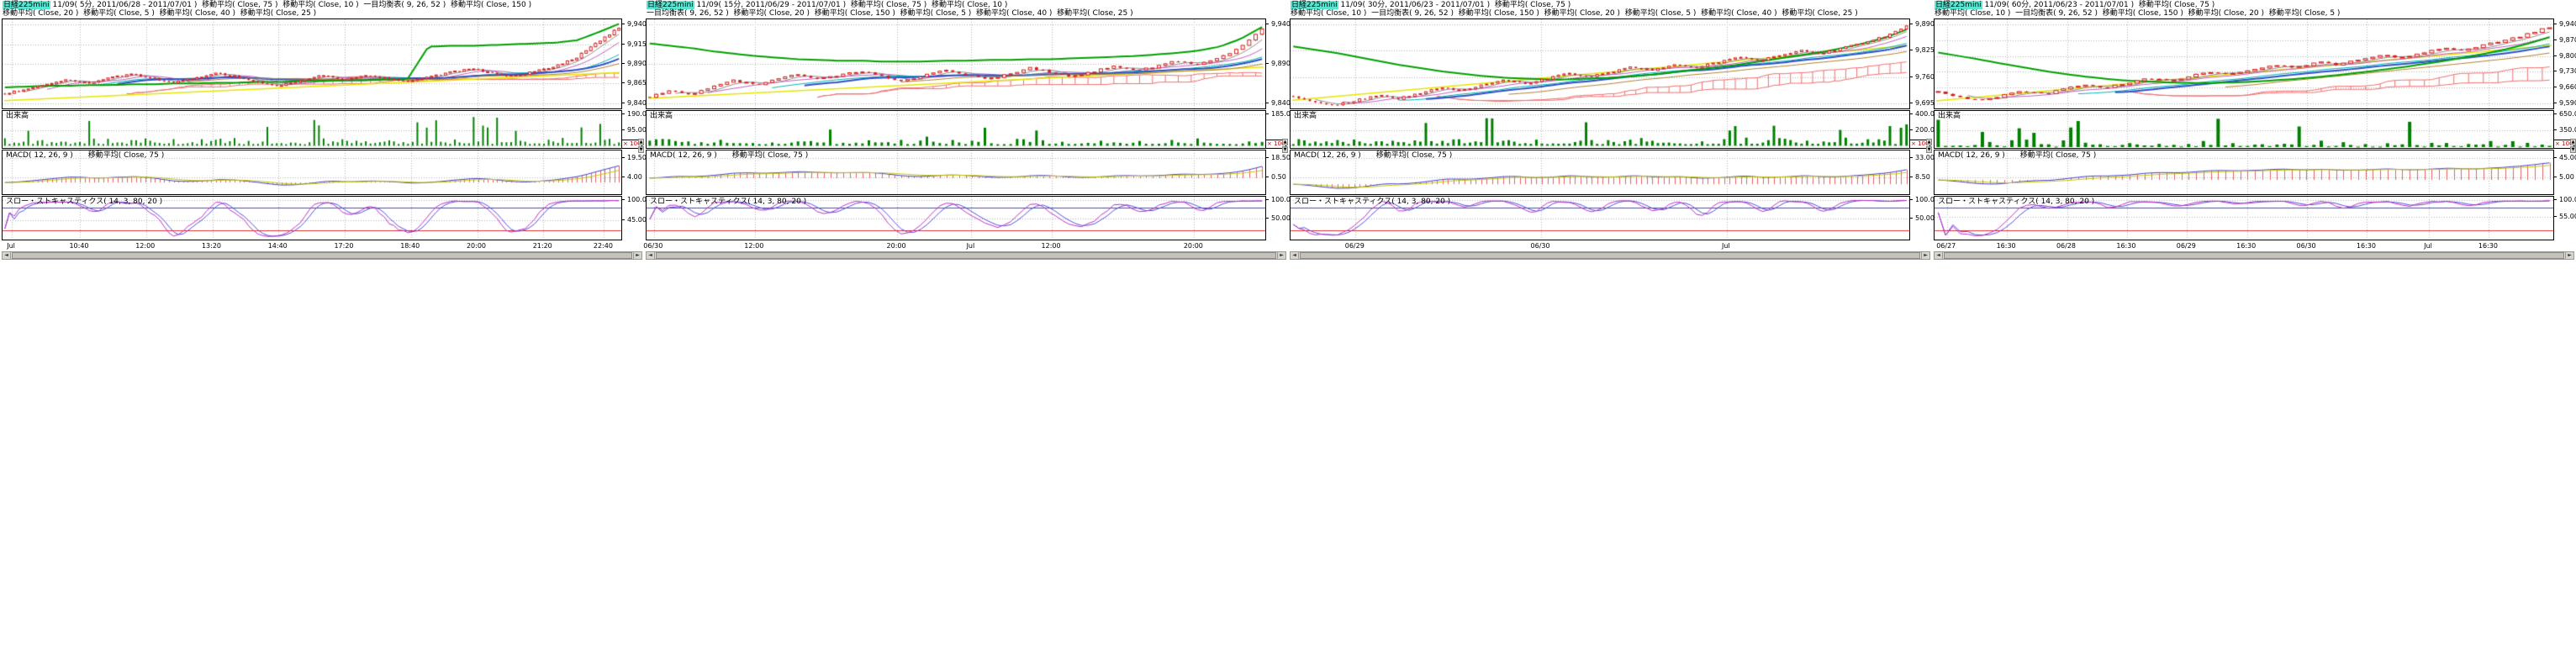 The height and width of the screenshot is (659, 2576). What do you see at coordinates (1924, 114) in the screenshot?
I see `axis-tick-label: 400.00` at bounding box center [1924, 114].